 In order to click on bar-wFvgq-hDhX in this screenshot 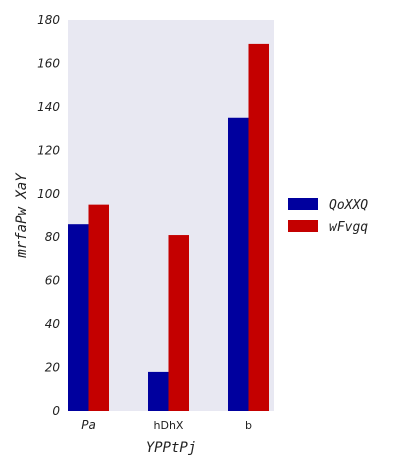, I will do `click(178, 323)`.